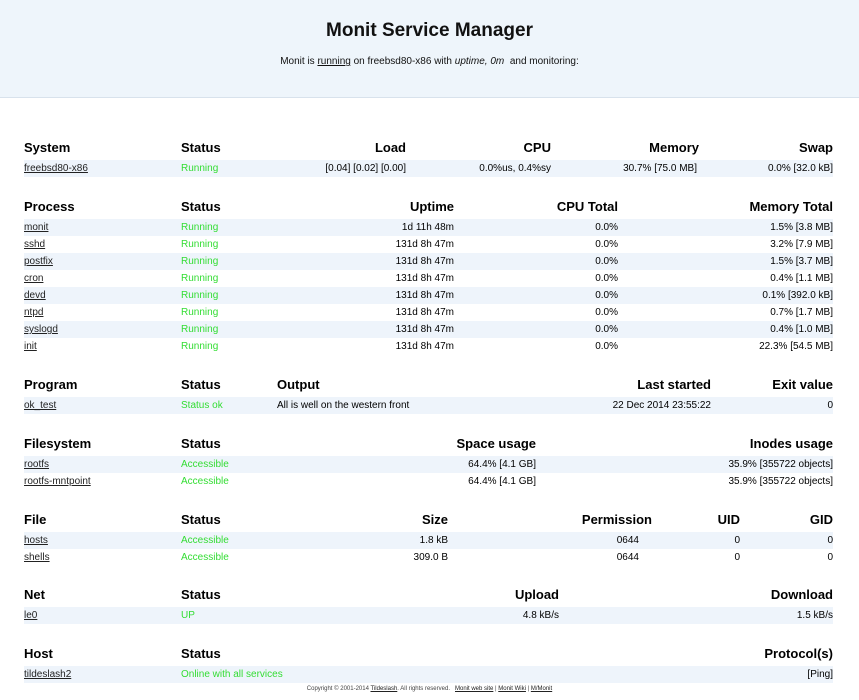  Describe the element at coordinates (337, 689) in the screenshot. I see `copyright-text: Copyright © 2001-2014` at that location.